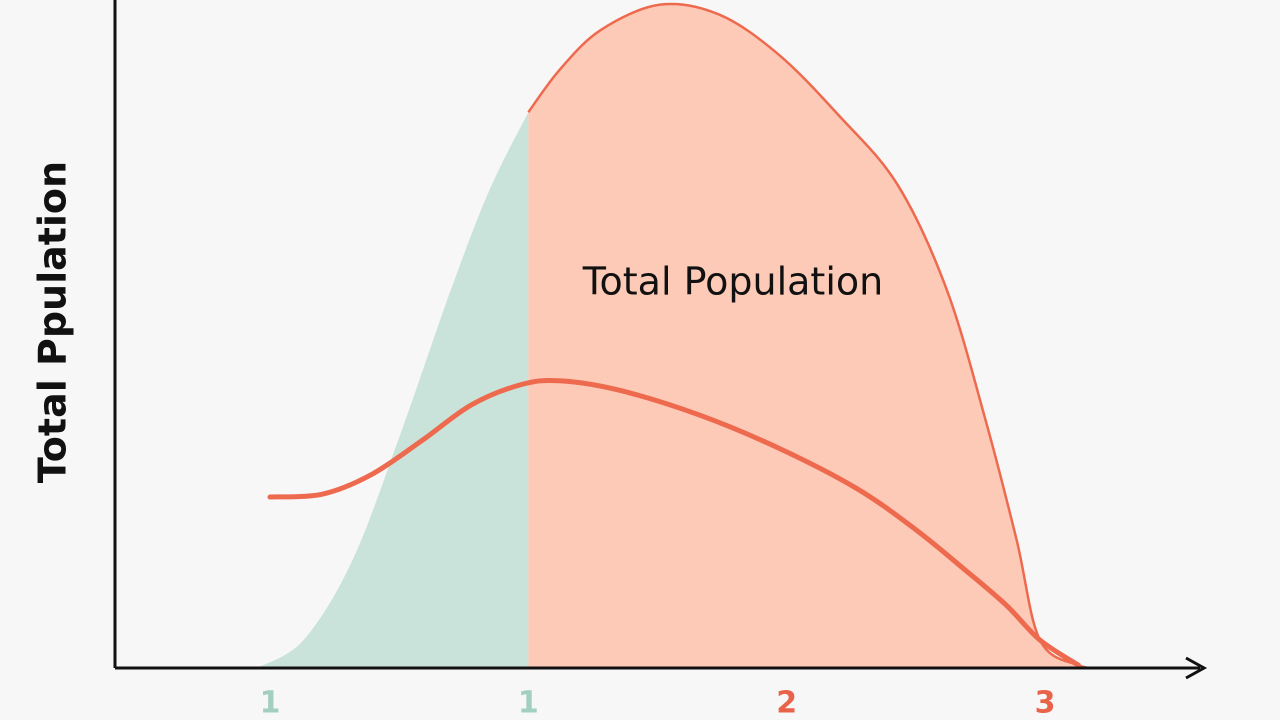 This screenshot has height=720, width=1280. I want to click on annotation: Total Population, so click(732, 282).